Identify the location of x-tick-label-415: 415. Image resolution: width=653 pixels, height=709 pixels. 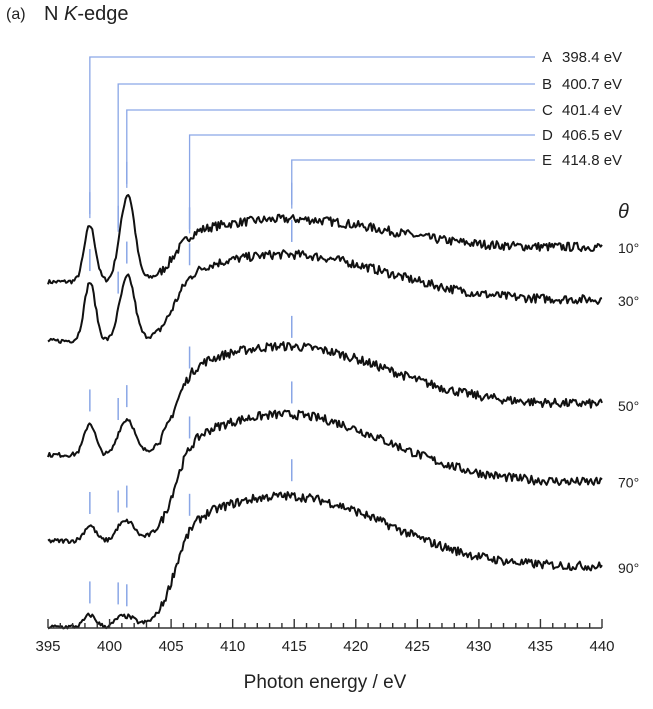
(294, 646).